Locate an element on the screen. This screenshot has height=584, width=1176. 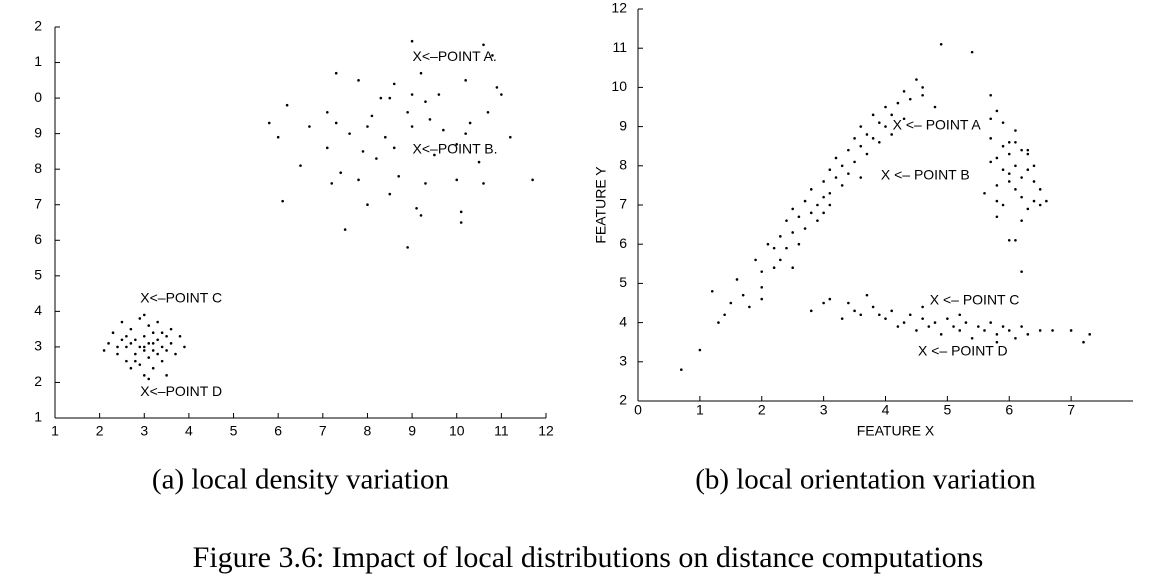
x-tick-label: 0 is located at coordinates (638, 410).